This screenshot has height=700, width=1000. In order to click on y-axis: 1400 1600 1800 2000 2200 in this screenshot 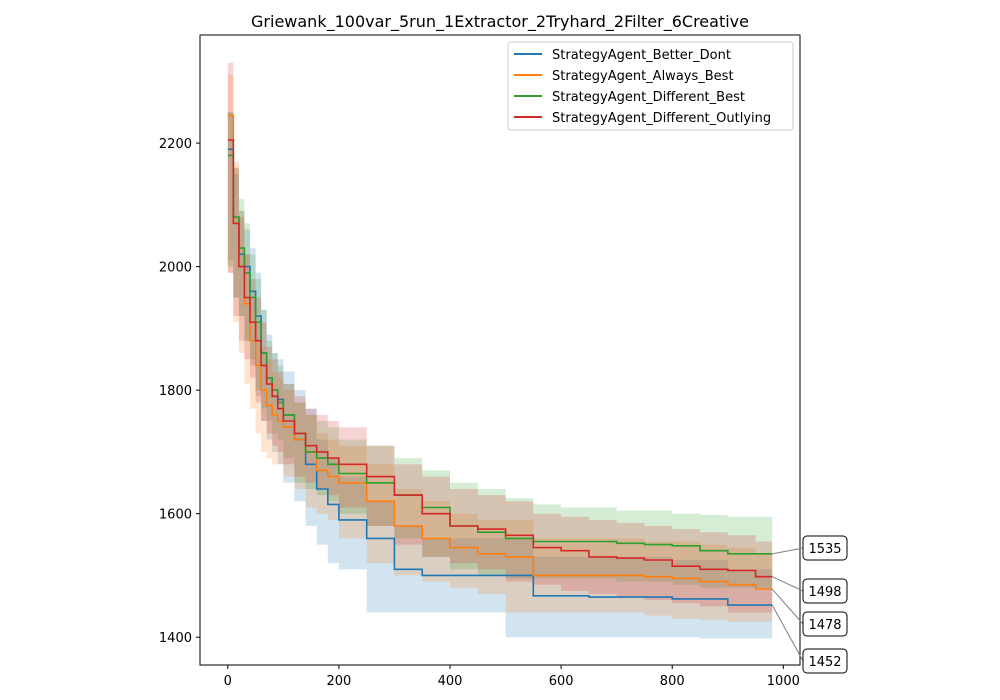, I will do `click(179, 391)`.